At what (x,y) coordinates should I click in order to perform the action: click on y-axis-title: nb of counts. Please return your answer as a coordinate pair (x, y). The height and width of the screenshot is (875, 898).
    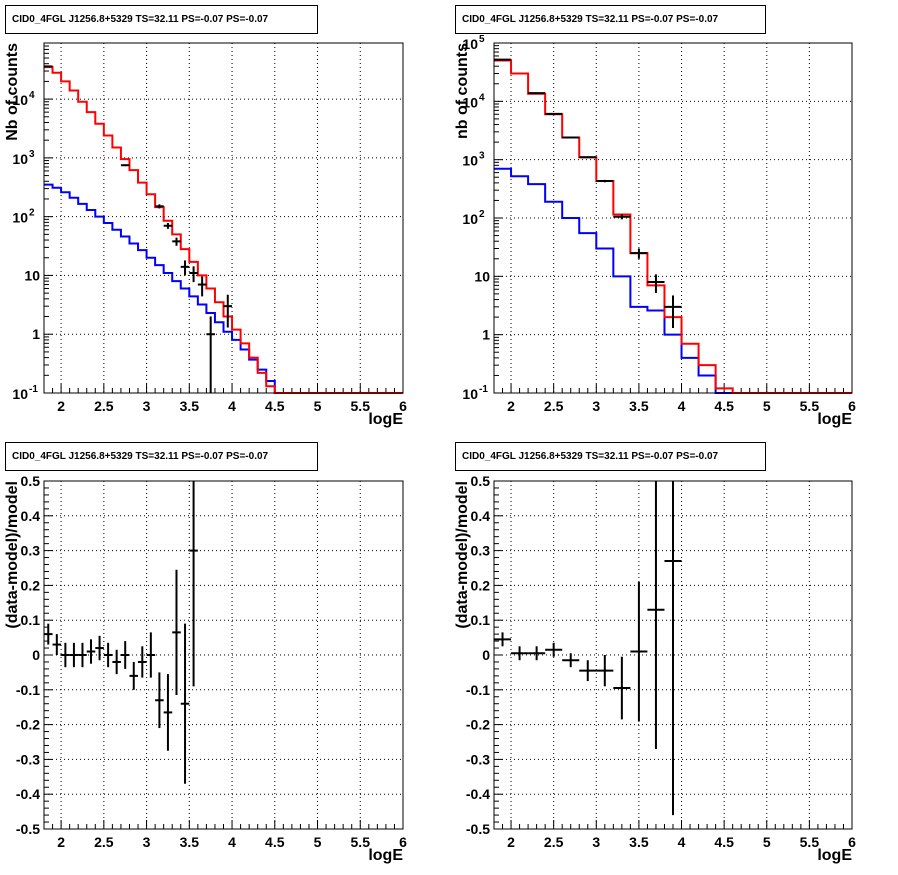
    Looking at the image, I should click on (462, 91).